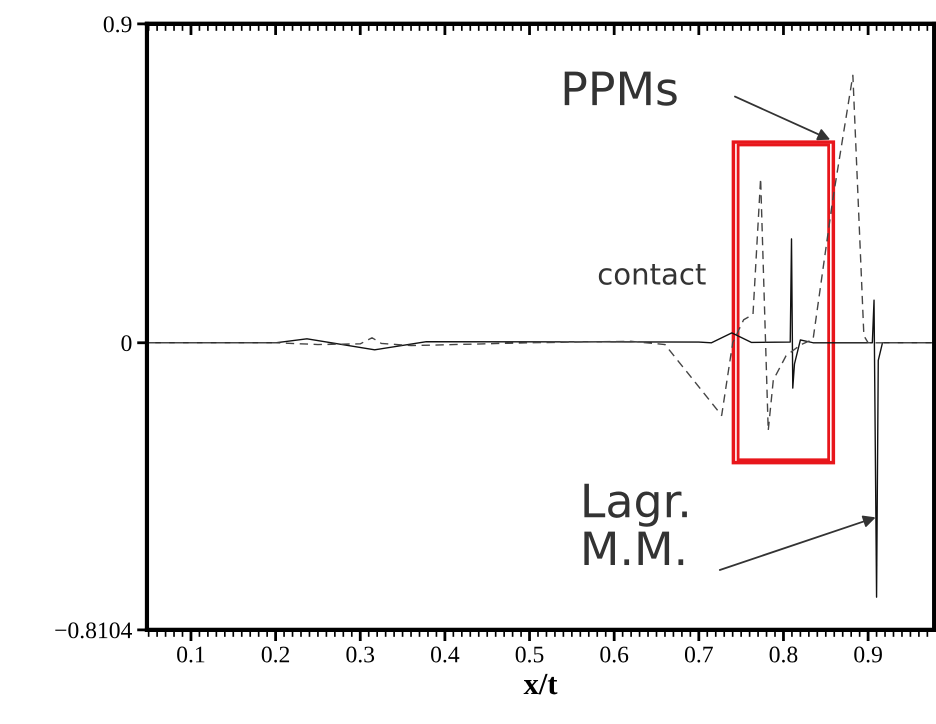 The image size is (936, 724). I want to click on x-tick-label: 0.7, so click(698, 654).